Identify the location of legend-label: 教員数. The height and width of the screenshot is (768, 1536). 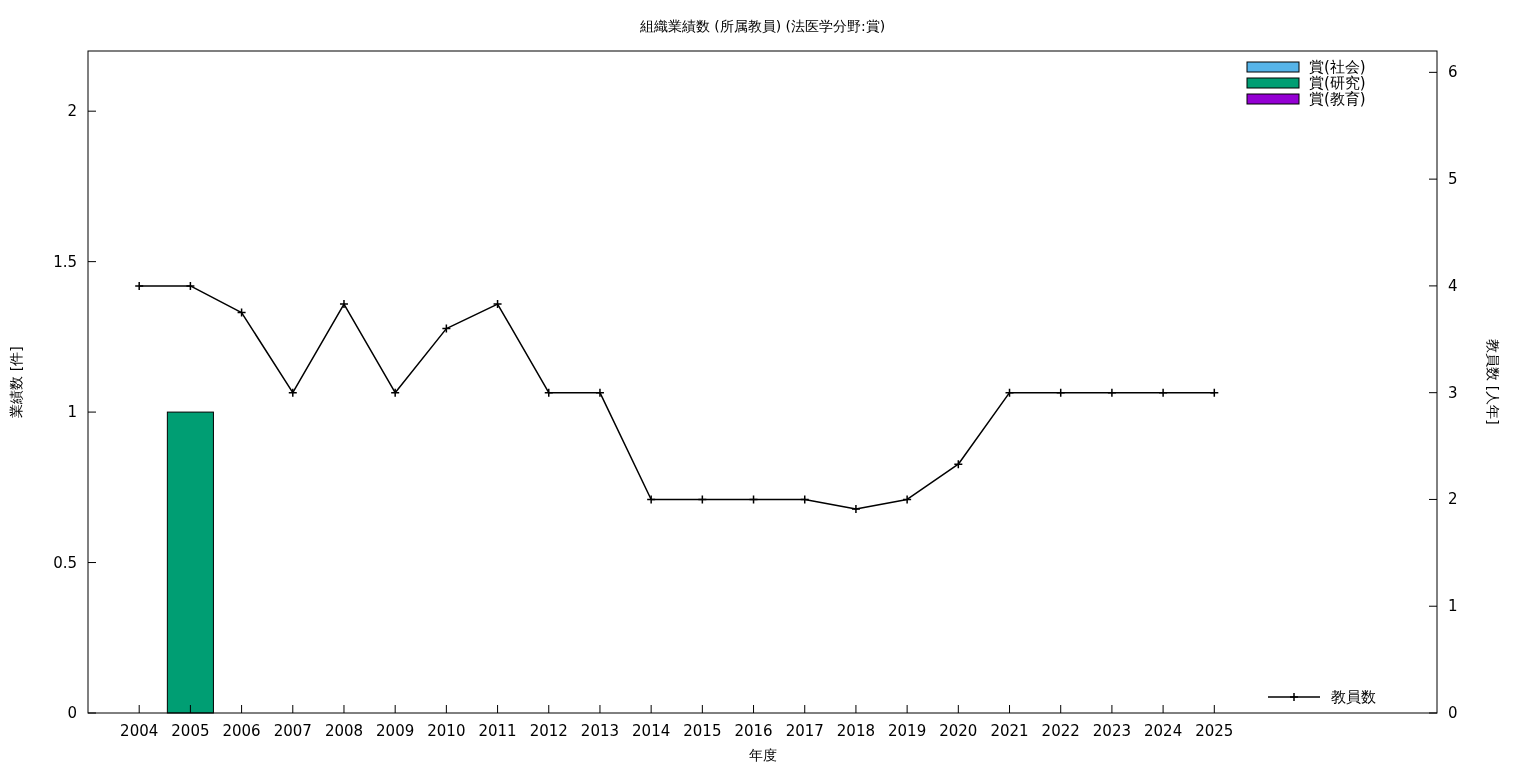
(1353, 697).